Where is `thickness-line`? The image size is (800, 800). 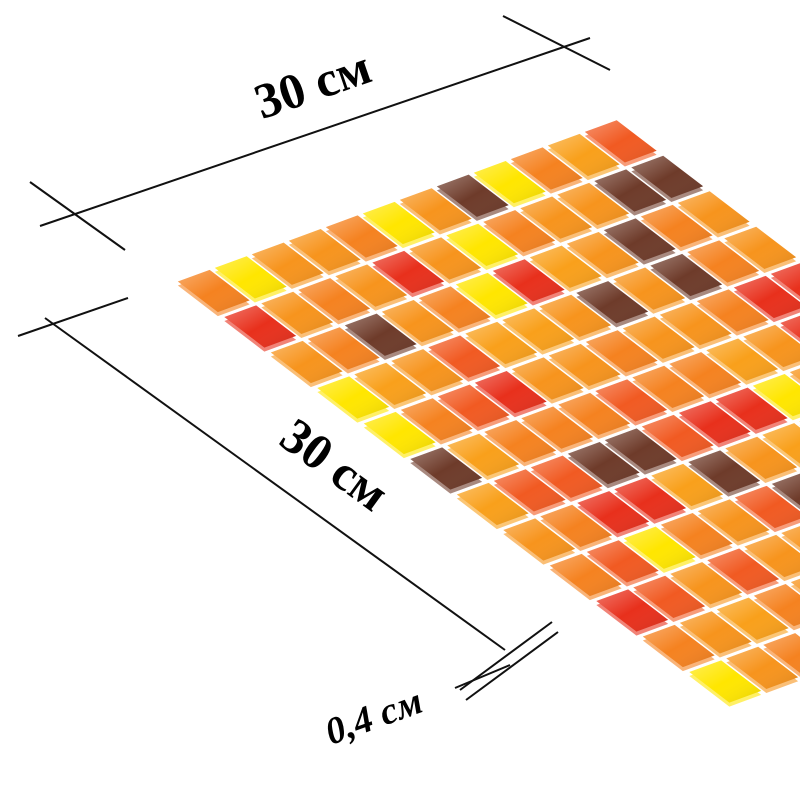
thickness-line is located at coordinates (482, 676).